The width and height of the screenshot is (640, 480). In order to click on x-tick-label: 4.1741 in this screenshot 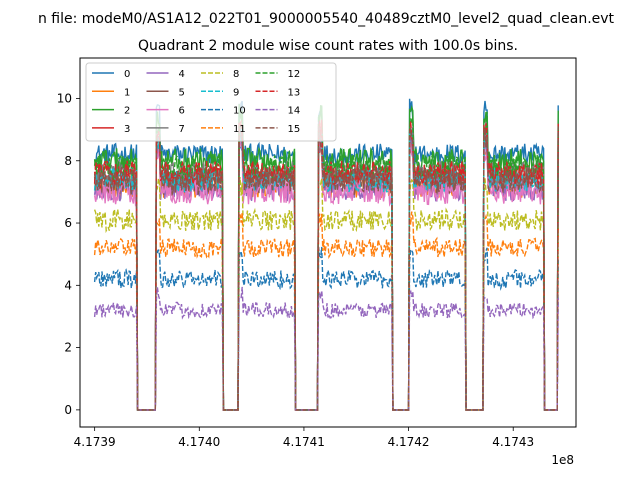, I will do `click(304, 442)`.